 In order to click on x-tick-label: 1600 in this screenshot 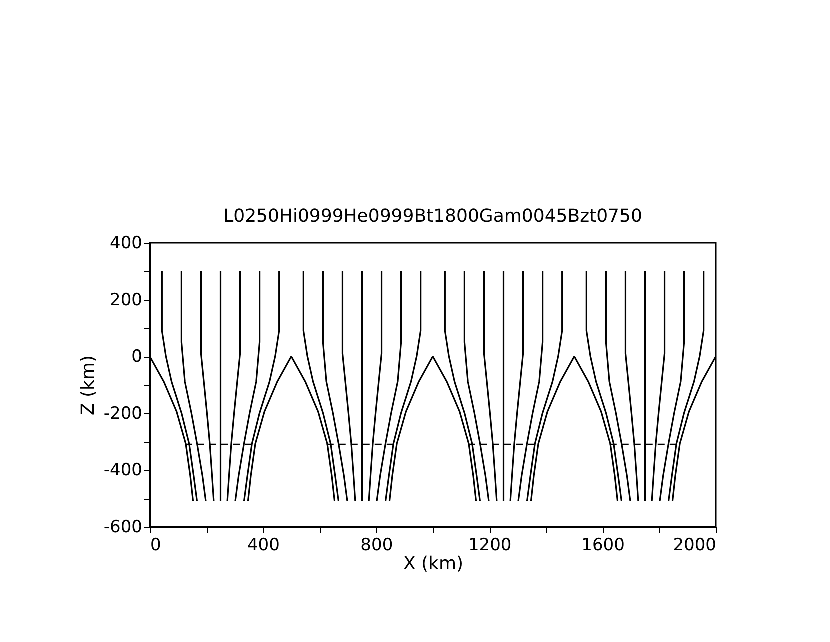, I will do `click(603, 546)`.